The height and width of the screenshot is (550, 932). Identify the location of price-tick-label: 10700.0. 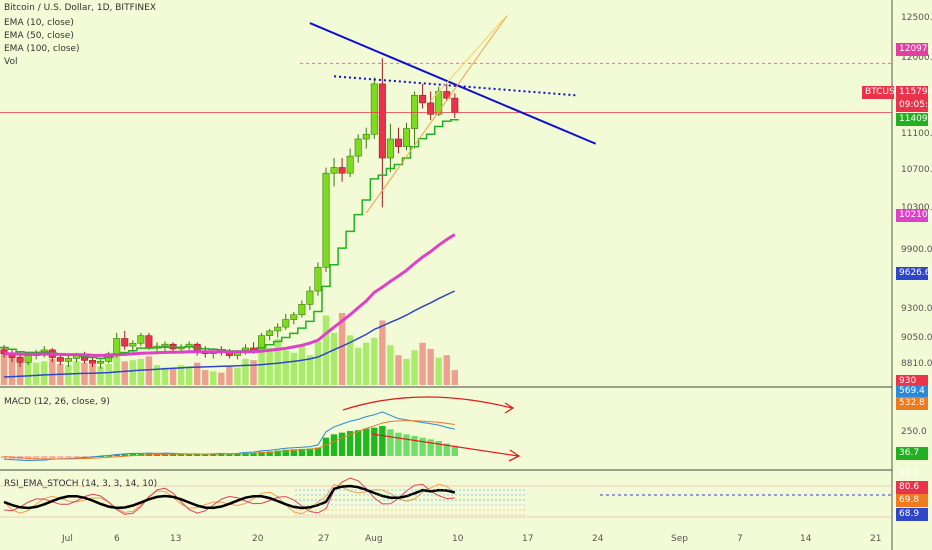
(916, 170).